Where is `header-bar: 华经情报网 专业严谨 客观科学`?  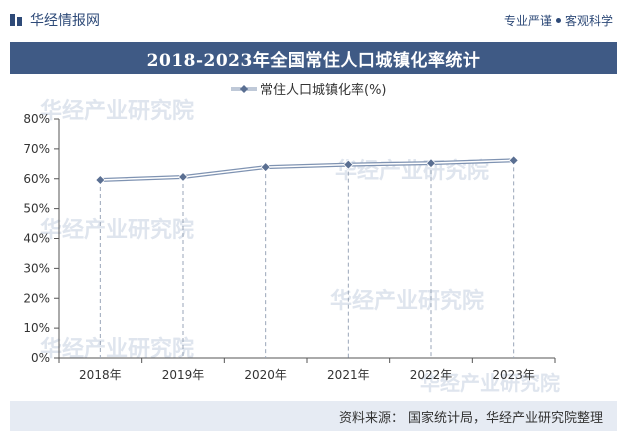
header-bar: 华经情报网 专业严谨 客观科学 is located at coordinates (313, 20).